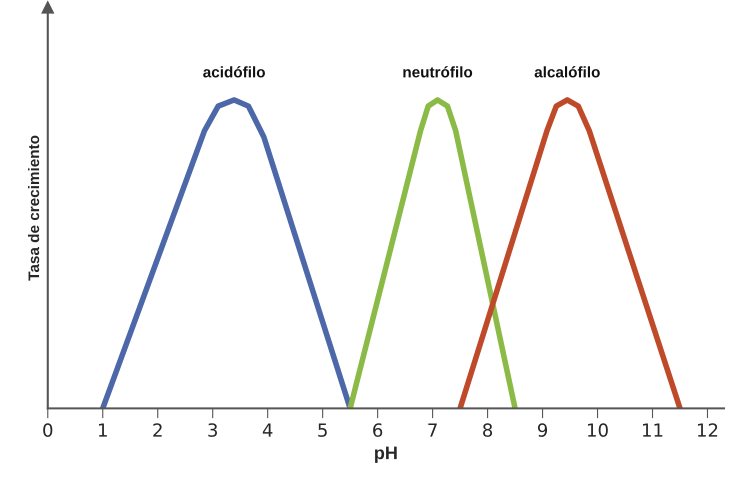  What do you see at coordinates (234, 72) in the screenshot?
I see `series-label: acidófilo` at bounding box center [234, 72].